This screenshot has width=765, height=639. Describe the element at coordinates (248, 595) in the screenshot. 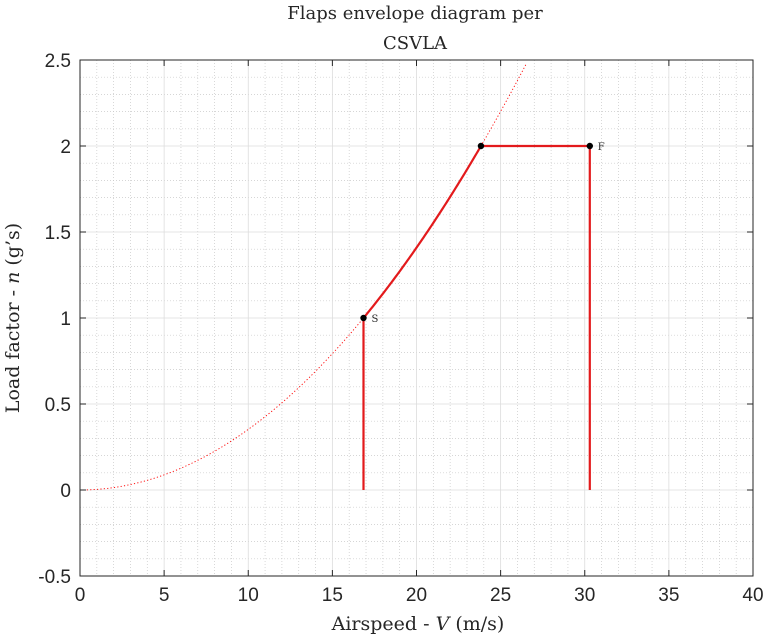

I see `x-tick-label: 10` at that location.